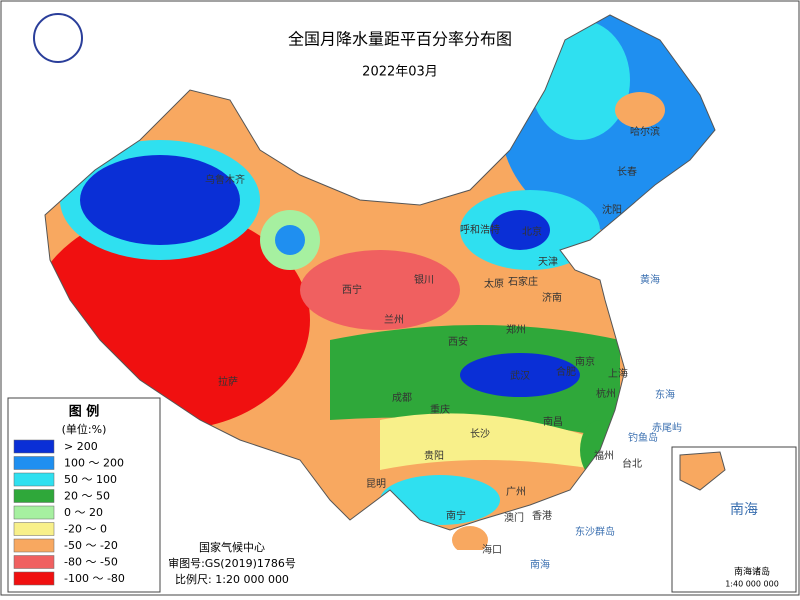 The width and height of the screenshot is (800, 600). I want to click on city: 重庆, so click(440, 409).